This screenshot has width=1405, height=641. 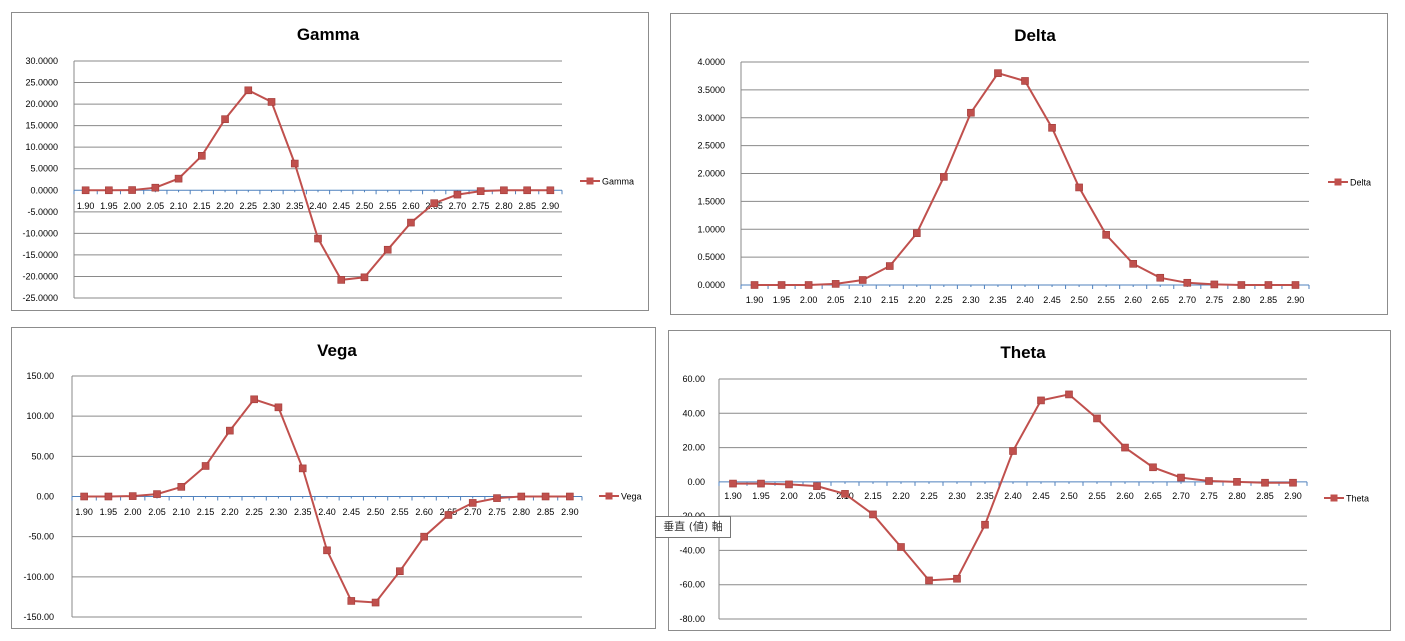 I want to click on x-tick-label: 2.80, so click(x=1242, y=300).